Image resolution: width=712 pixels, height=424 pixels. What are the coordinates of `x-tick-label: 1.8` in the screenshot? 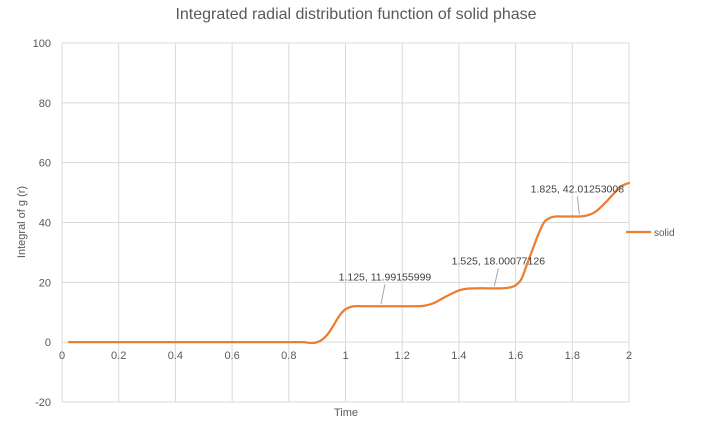 It's located at (572, 356).